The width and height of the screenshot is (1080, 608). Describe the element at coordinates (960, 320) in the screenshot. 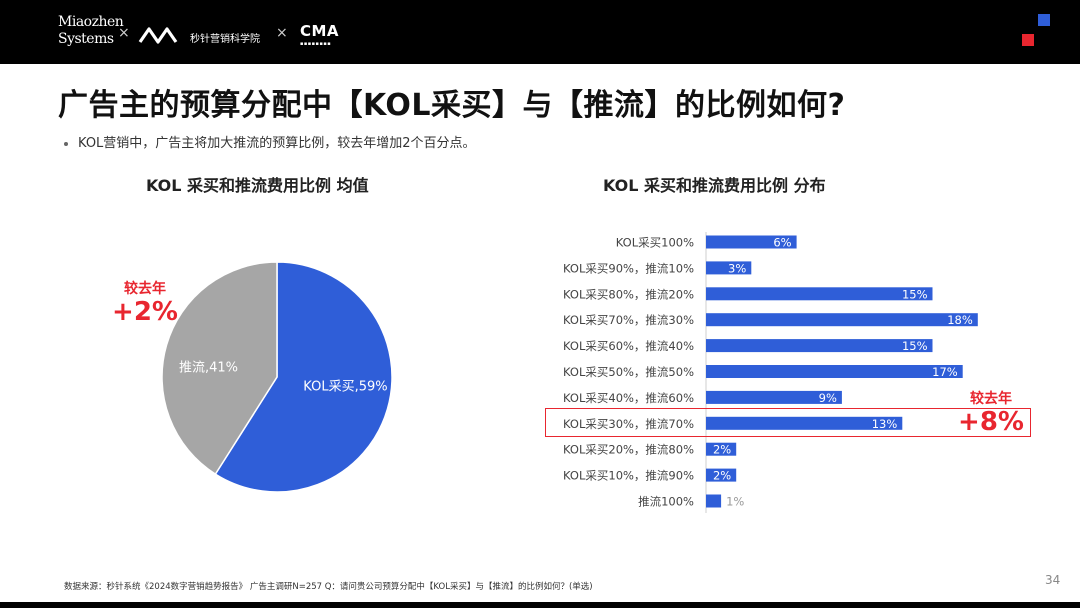

I see `bar-value-label: 18%` at that location.